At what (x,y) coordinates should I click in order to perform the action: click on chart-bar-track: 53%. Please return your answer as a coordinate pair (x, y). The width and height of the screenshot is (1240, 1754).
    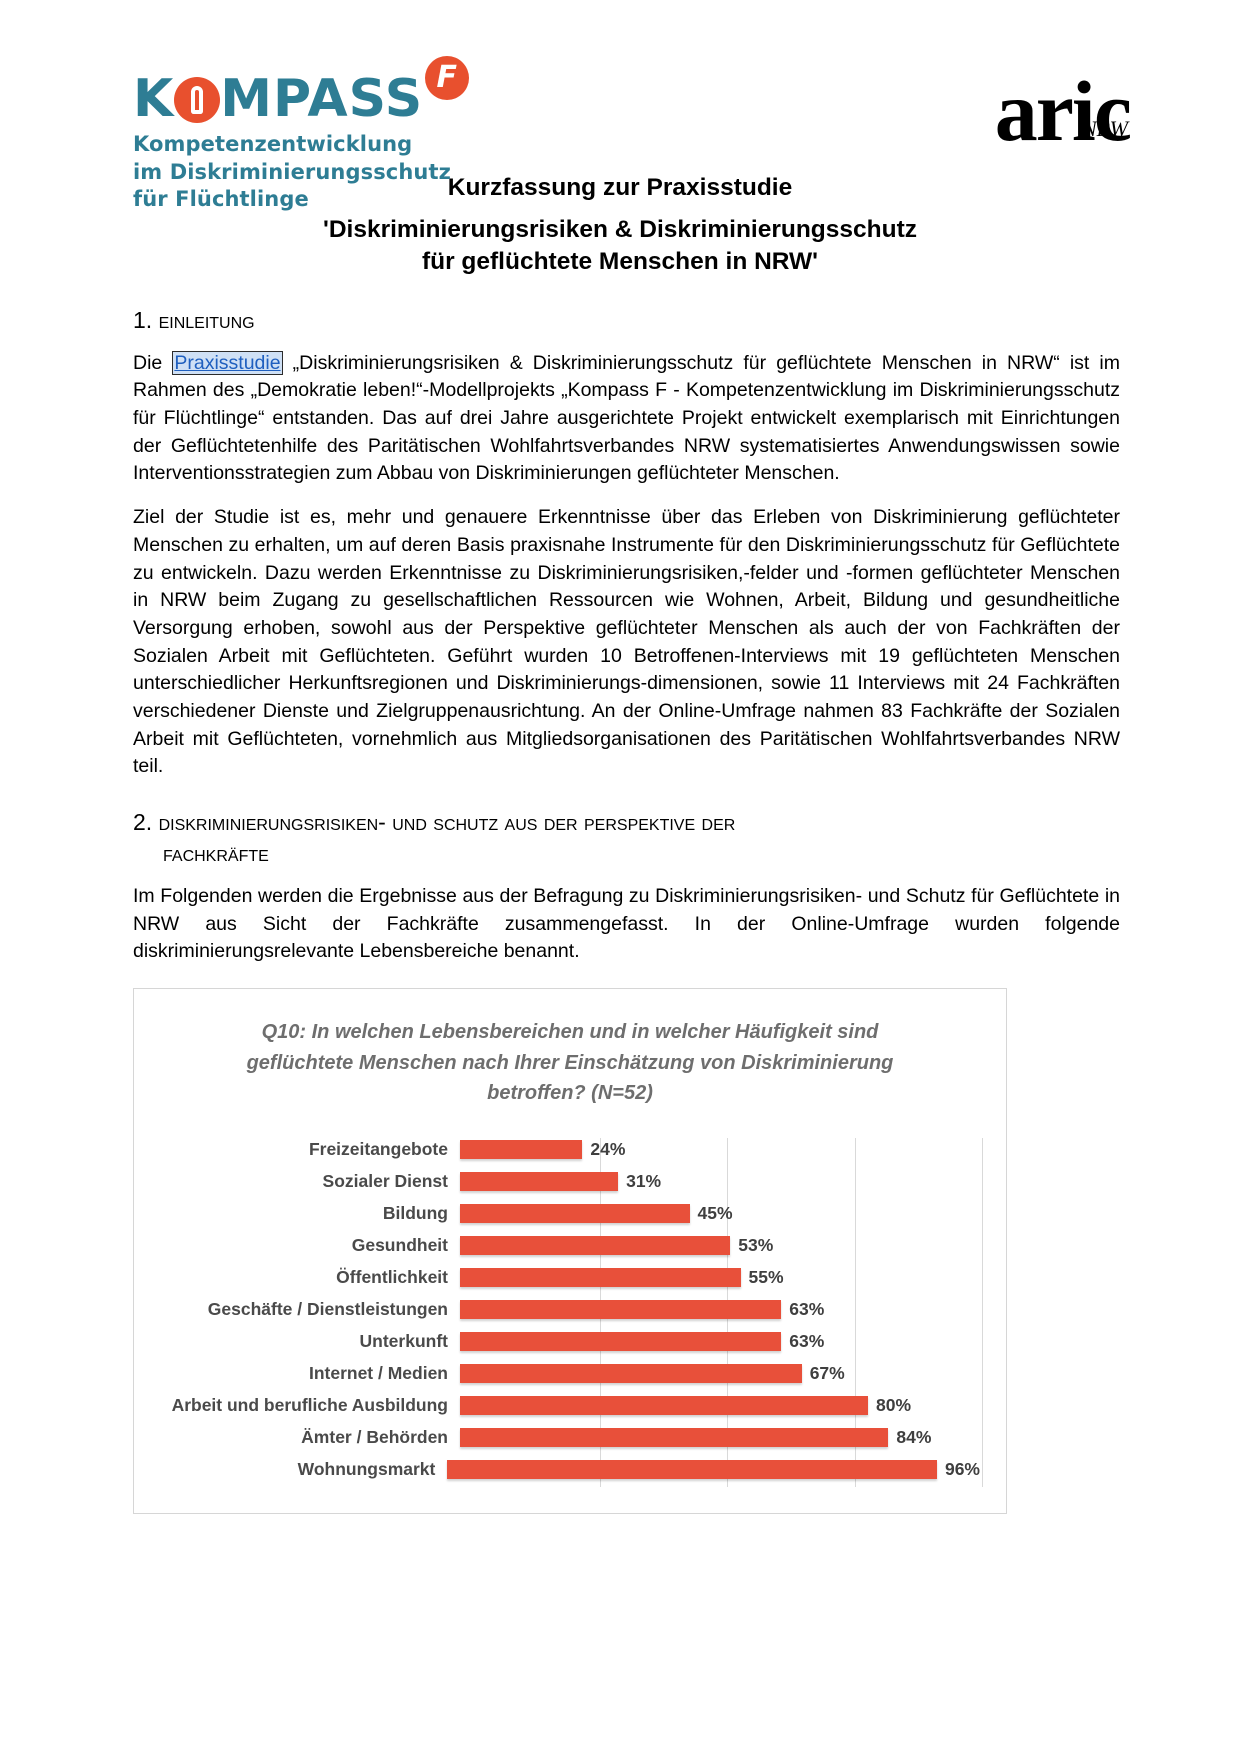
    Looking at the image, I should click on (720, 1245).